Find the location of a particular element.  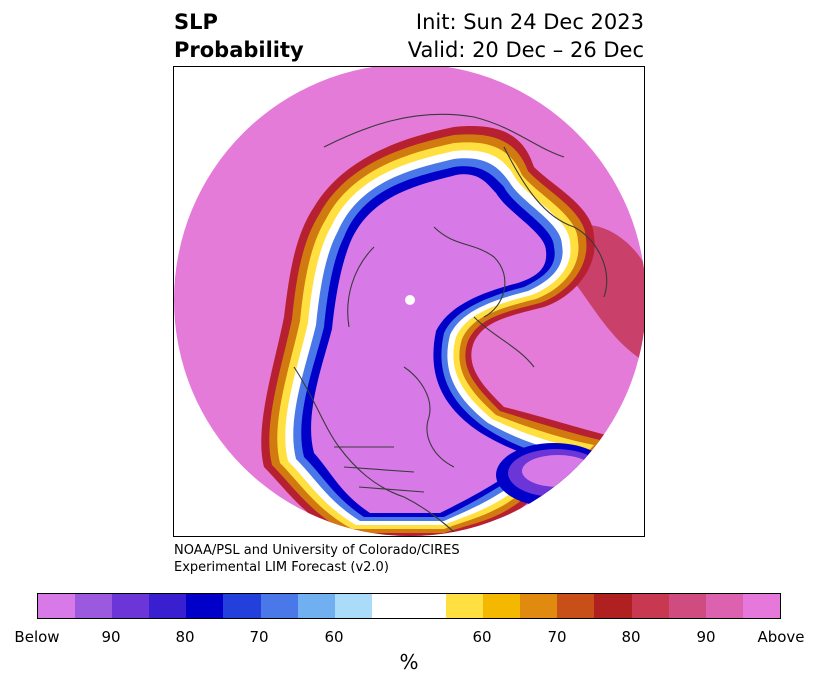

credit-line-2: Experimental LIM Forecast (v2.0) is located at coordinates (281, 567).